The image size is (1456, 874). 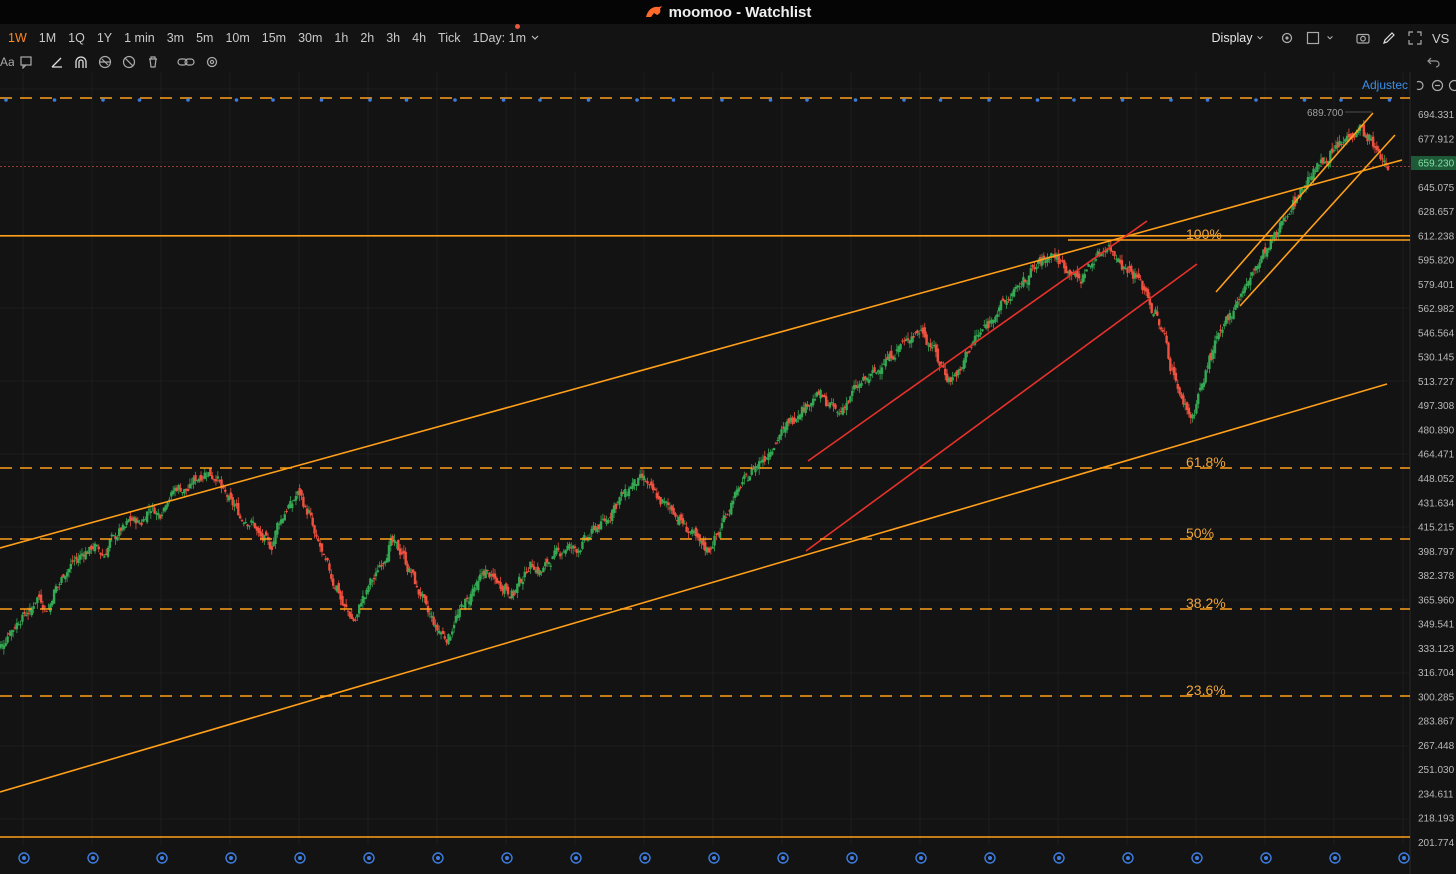 I want to click on event-marker-core, so click(x=1197, y=858).